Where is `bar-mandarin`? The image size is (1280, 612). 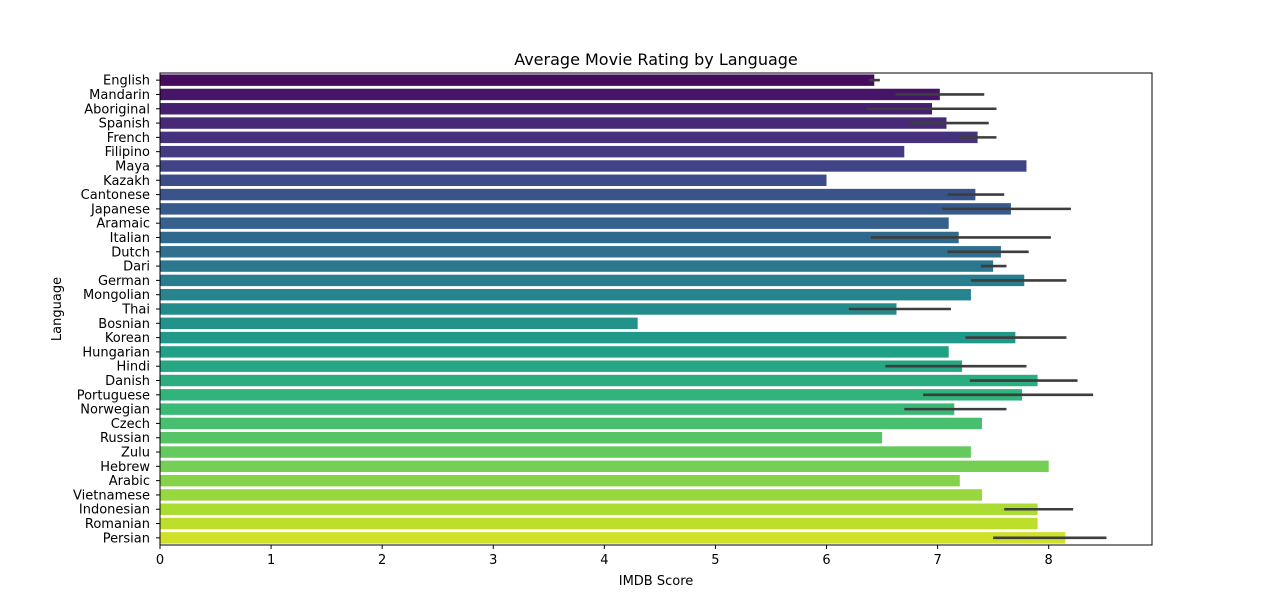
bar-mandarin is located at coordinates (550, 94).